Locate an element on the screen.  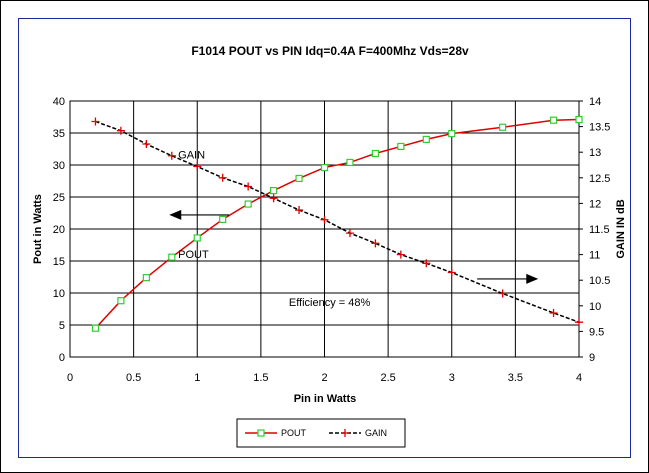
legend: POUT GAIN is located at coordinates (321, 433).